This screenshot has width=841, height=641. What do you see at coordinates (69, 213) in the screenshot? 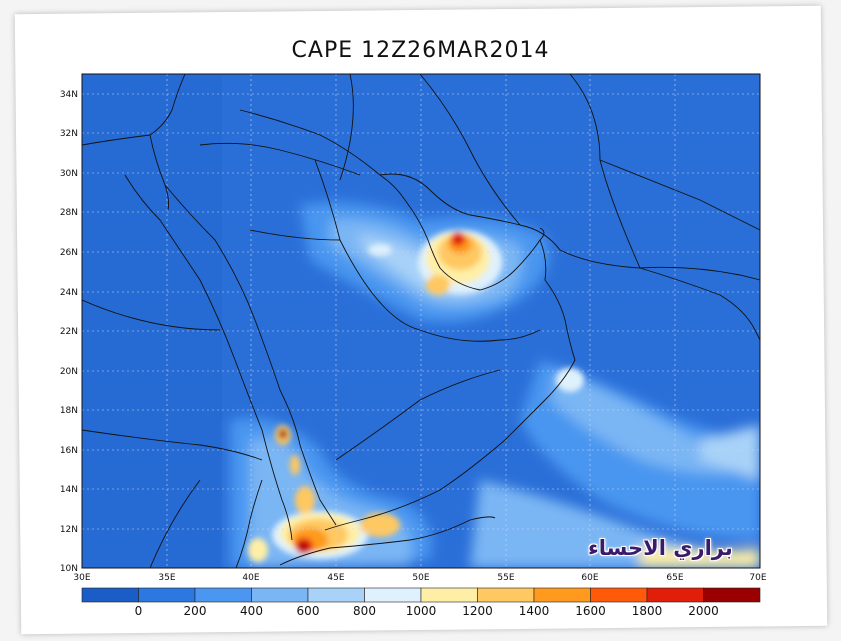
I see `lat-label: 28N` at bounding box center [69, 213].